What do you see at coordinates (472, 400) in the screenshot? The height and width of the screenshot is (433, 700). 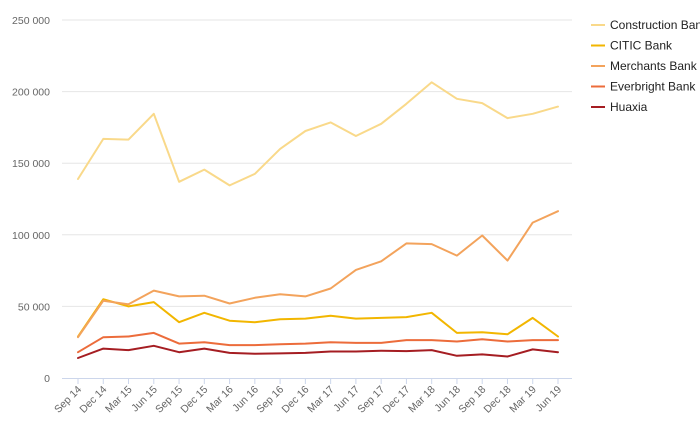 I see `x-tick-label: Sep 18` at bounding box center [472, 400].